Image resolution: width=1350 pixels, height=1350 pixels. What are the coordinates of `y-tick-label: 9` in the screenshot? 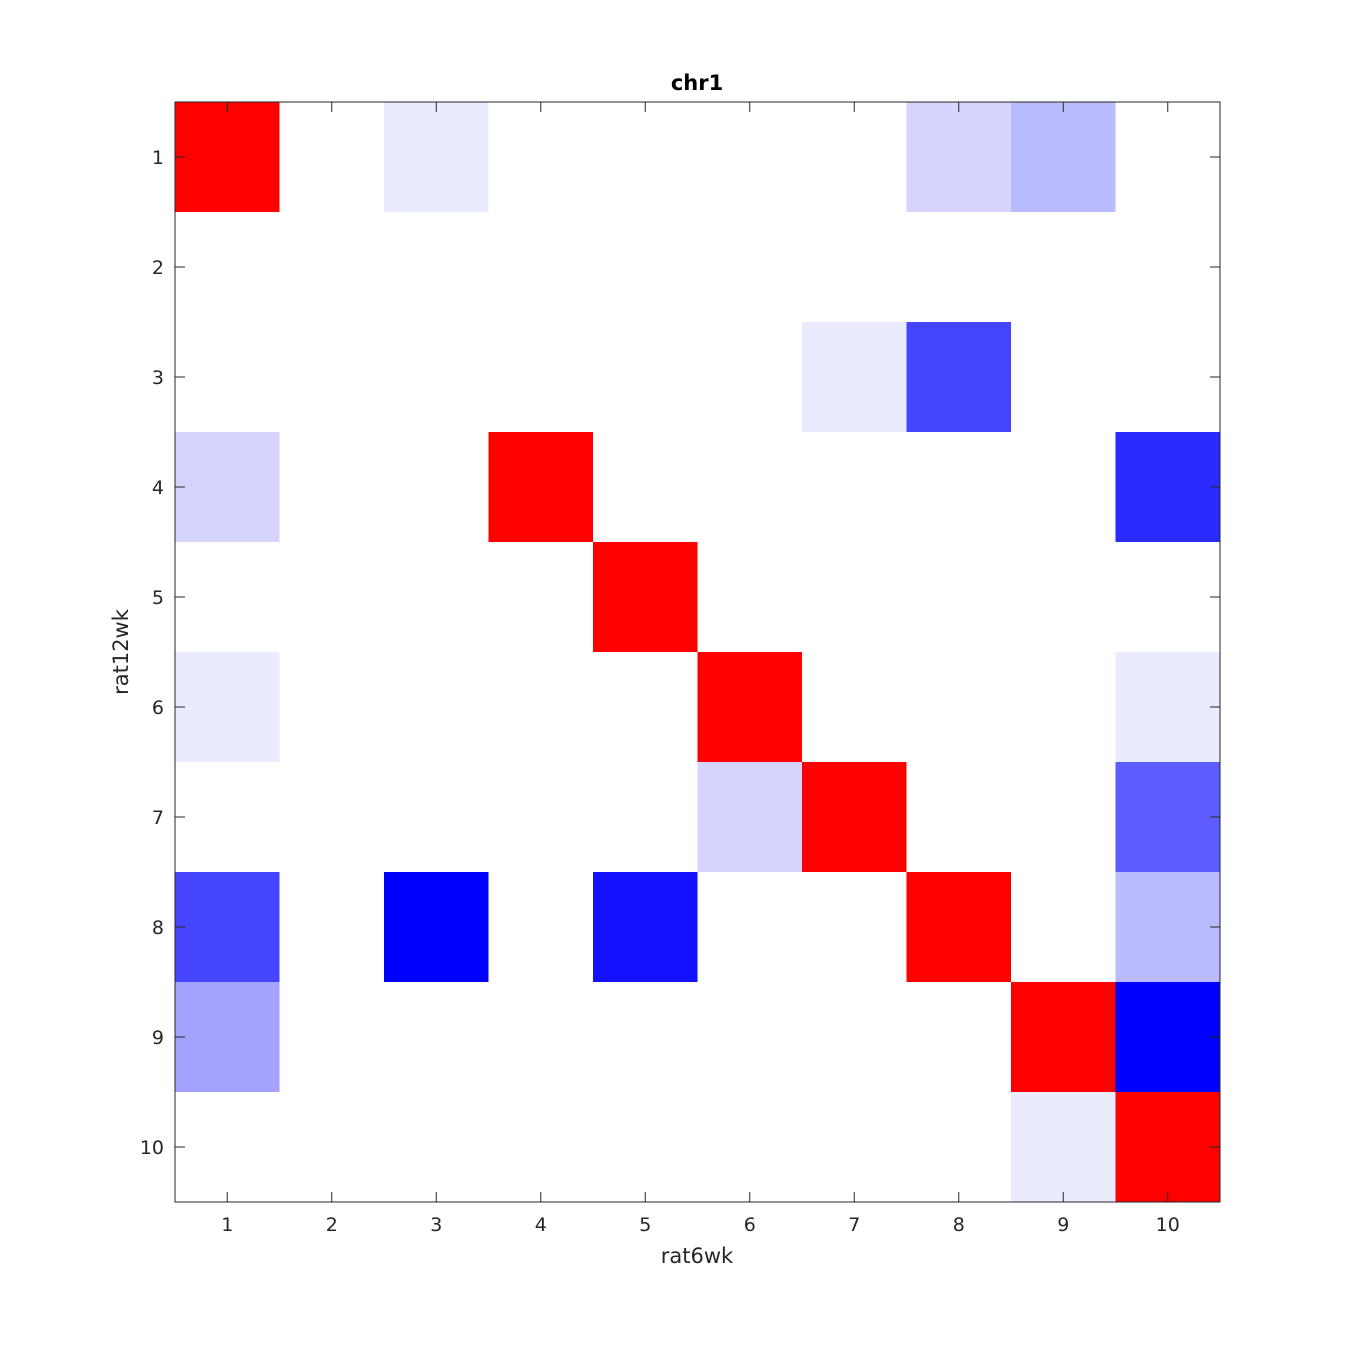 It's located at (158, 1038).